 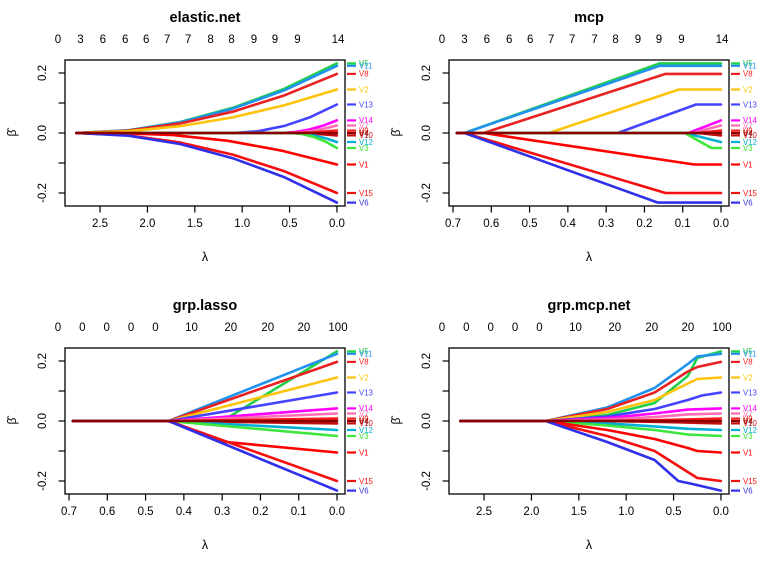 I want to click on var-label-V8: V8, so click(x=364, y=362).